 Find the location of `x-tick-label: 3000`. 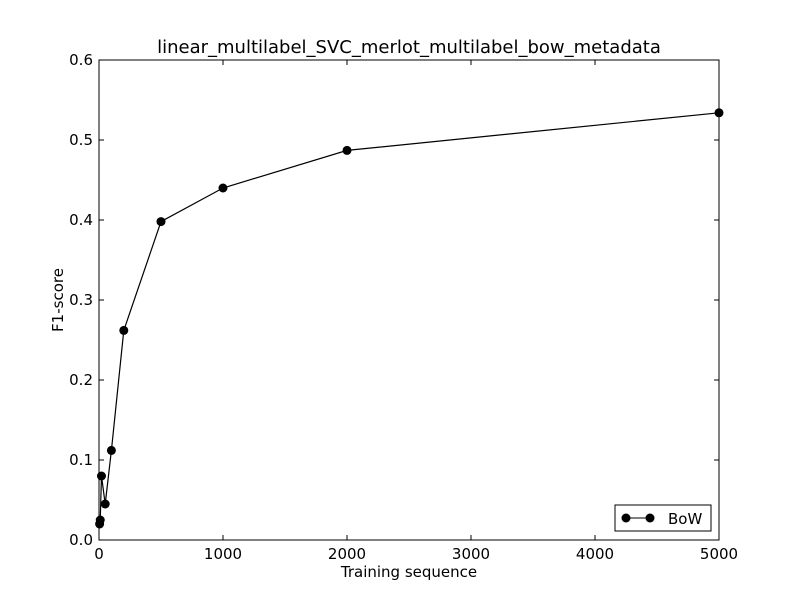

x-tick-label: 3000 is located at coordinates (471, 554).